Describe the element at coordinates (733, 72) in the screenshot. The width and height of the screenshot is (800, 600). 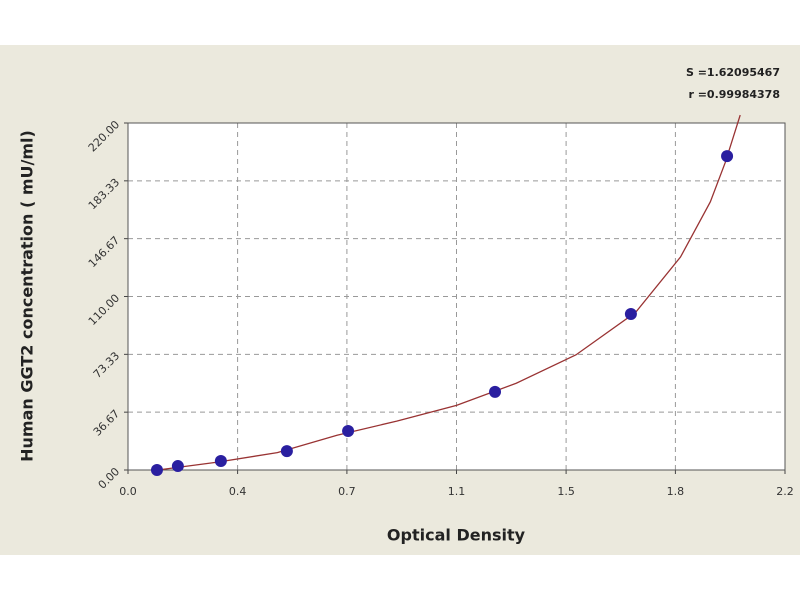
I see `annotation: S =1.62095467` at that location.